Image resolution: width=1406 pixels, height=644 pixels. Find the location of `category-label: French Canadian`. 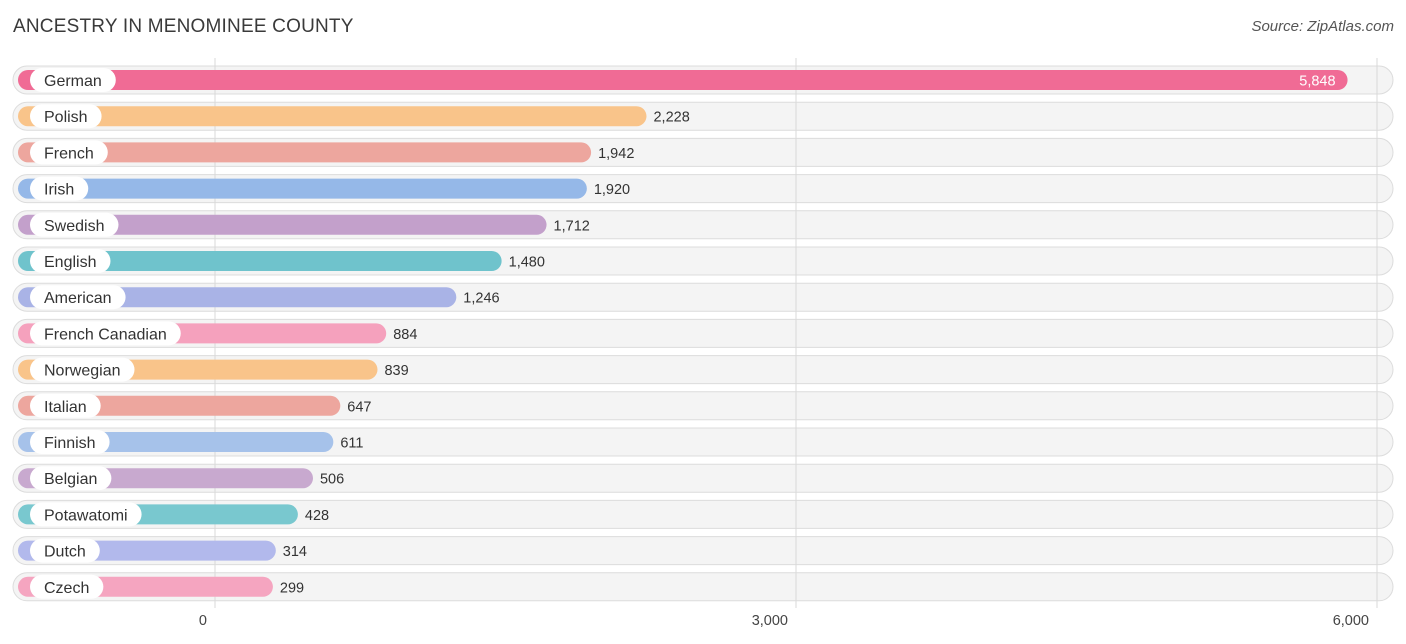

category-label: French Canadian is located at coordinates (105, 334).